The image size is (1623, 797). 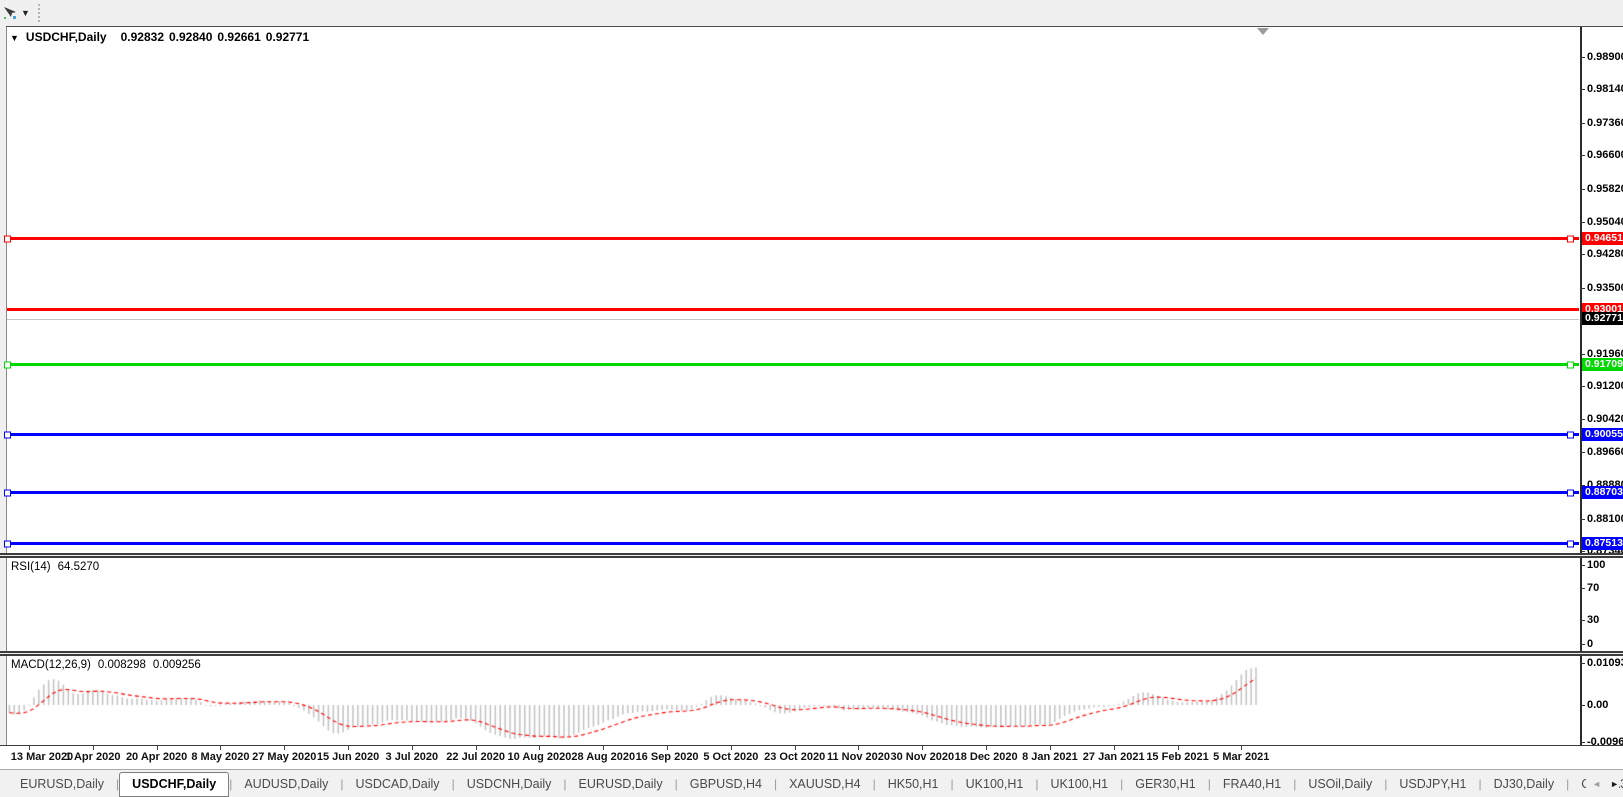 What do you see at coordinates (348, 757) in the screenshot?
I see `date-label: 15 Jun 2020` at bounding box center [348, 757].